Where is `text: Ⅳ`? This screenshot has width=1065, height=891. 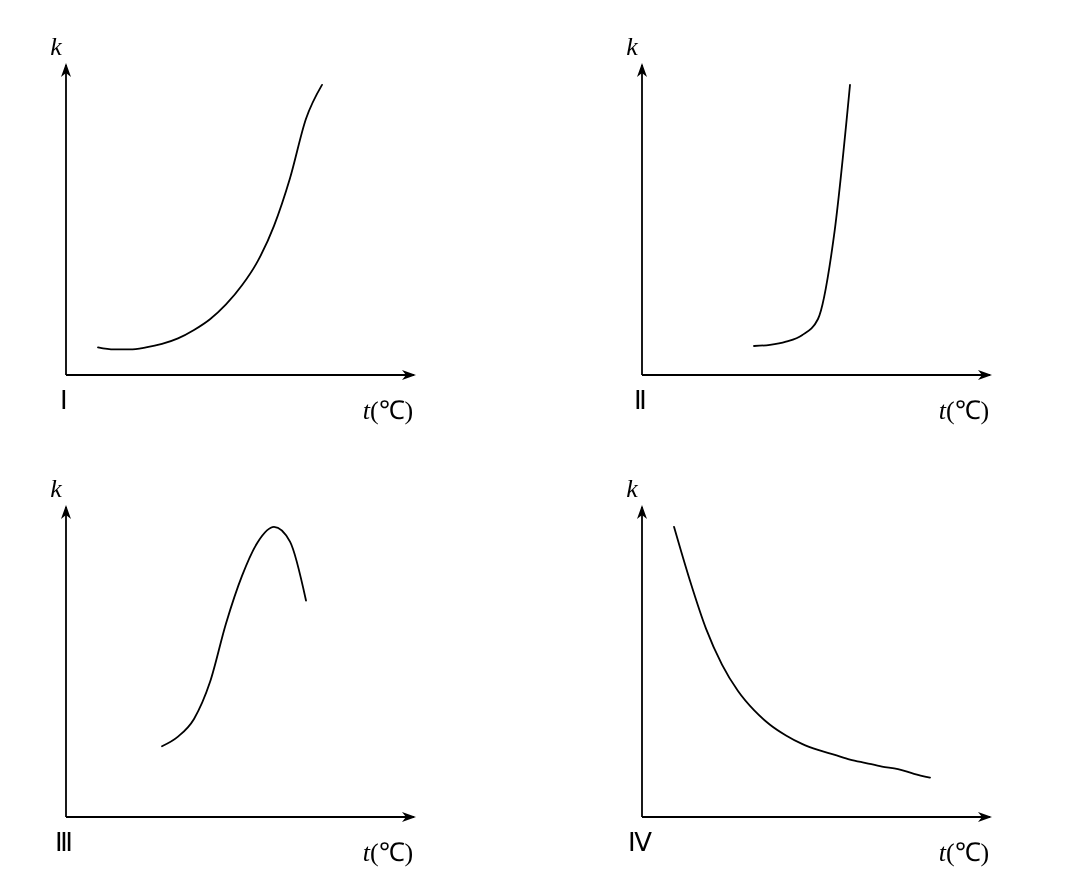 text: Ⅳ is located at coordinates (640, 842).